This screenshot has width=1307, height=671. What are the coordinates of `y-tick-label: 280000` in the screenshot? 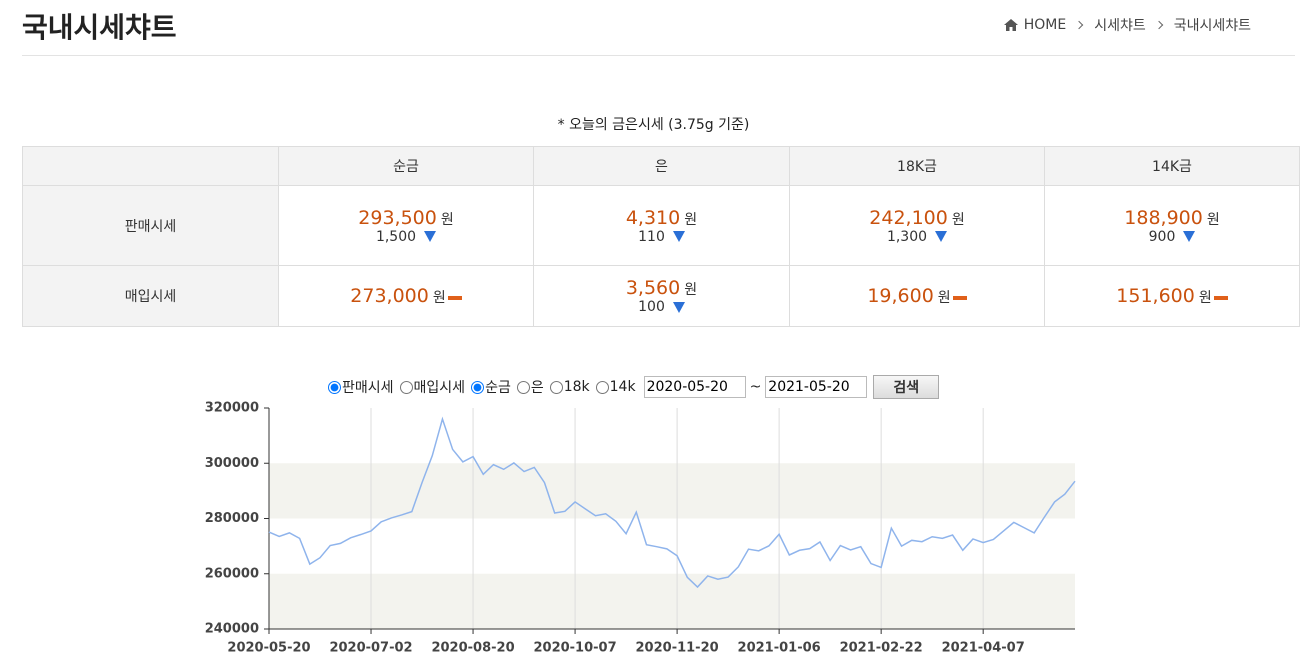 It's located at (232, 518).